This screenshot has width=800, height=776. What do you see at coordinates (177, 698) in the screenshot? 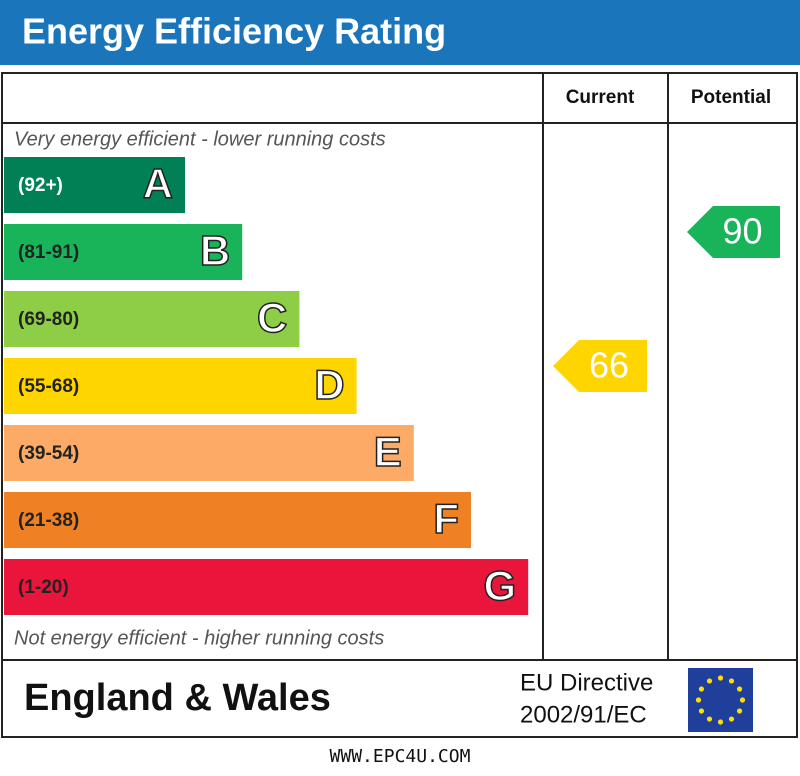
I see `region: England & Wales` at bounding box center [177, 698].